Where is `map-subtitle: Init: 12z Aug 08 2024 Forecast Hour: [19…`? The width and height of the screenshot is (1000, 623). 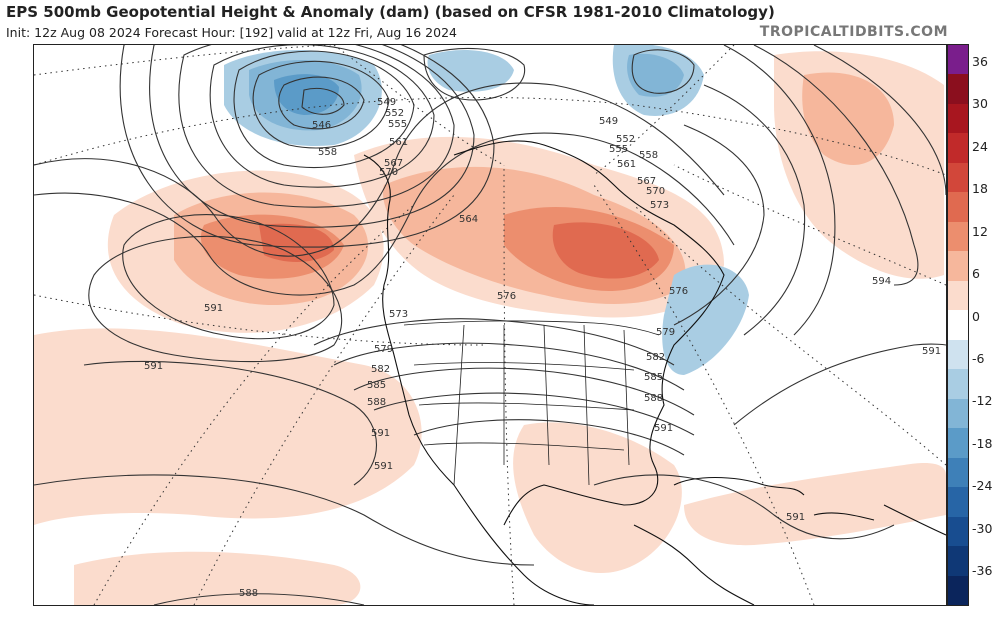 map-subtitle: Init: 12z Aug 08 2024 Forecast Hour: [19… is located at coordinates (231, 32).